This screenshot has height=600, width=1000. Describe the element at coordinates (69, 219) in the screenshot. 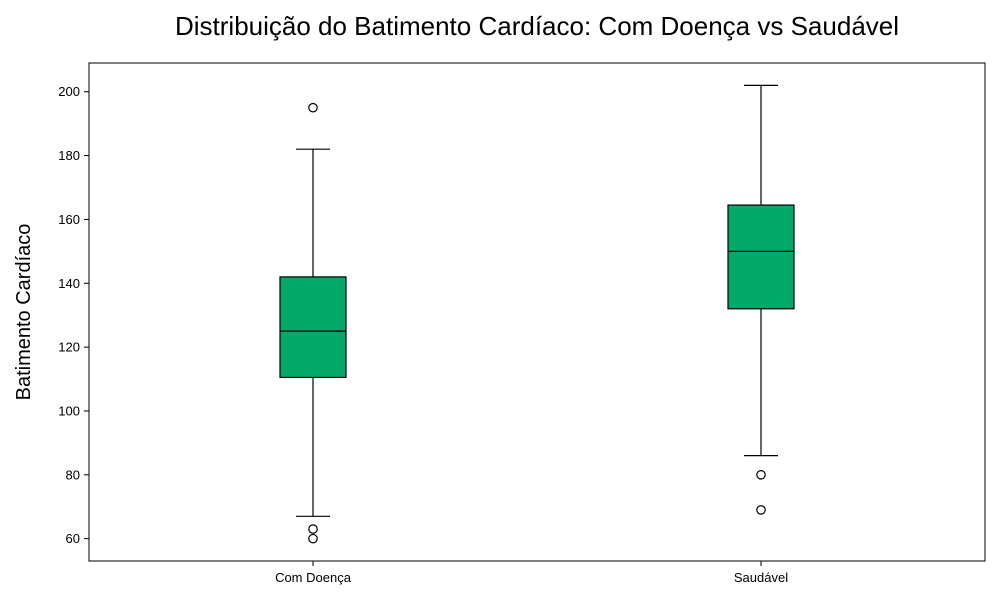

I see `y-tick-label: 160` at that location.